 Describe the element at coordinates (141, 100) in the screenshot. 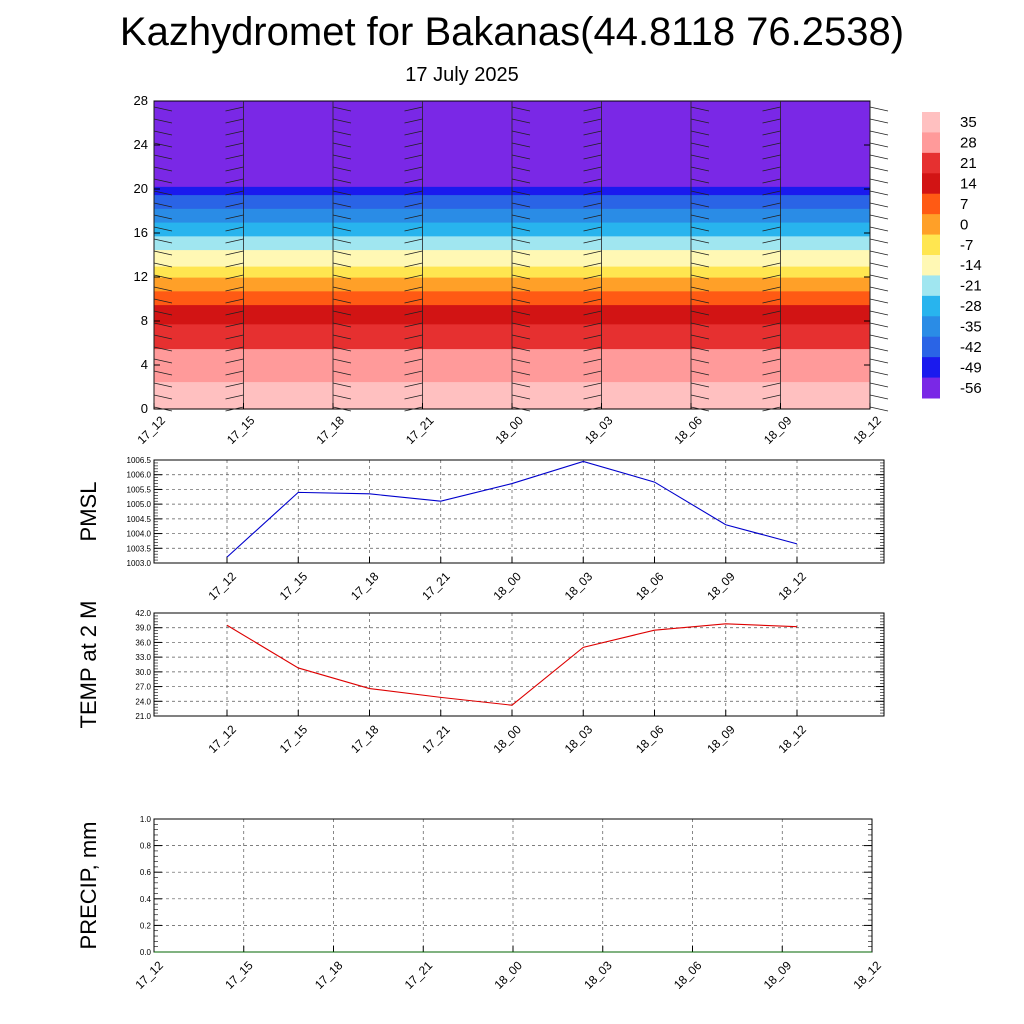

I see `heatmap-ytick-label: 28` at that location.